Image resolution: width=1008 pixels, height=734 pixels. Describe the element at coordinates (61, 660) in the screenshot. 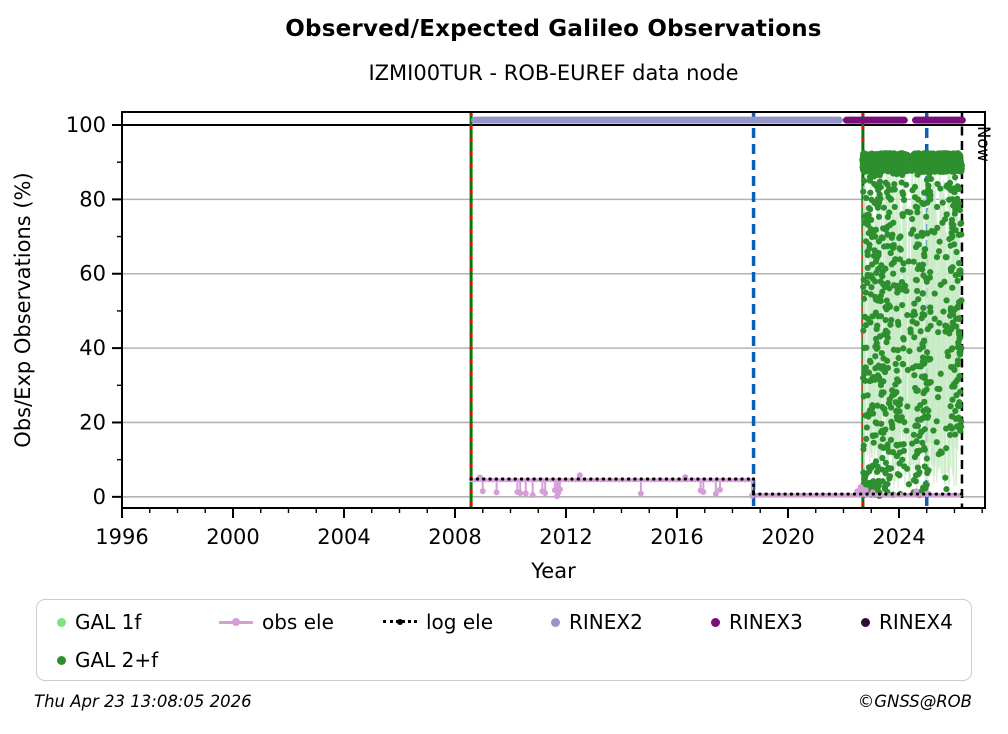

I see `gal-2f-dot-icon` at that location.